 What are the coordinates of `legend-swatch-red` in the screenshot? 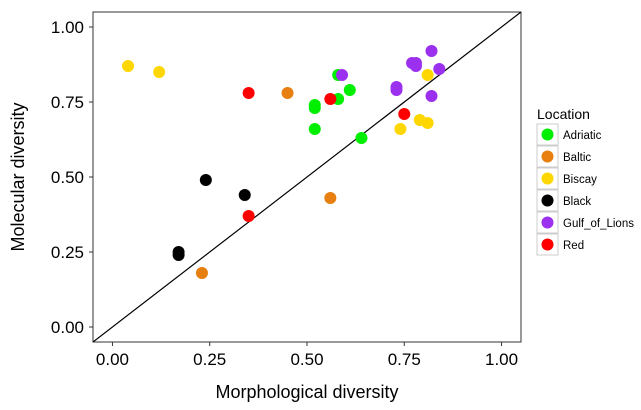 It's located at (547, 244).